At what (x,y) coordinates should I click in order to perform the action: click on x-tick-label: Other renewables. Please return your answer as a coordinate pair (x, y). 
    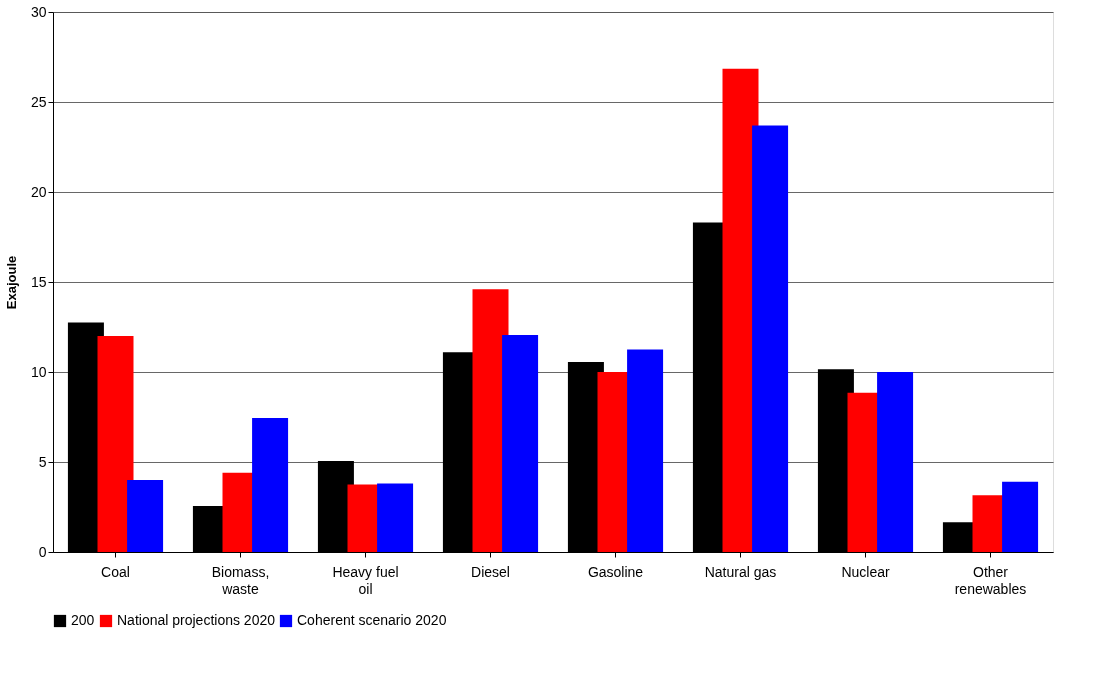
    Looking at the image, I should click on (990, 580).